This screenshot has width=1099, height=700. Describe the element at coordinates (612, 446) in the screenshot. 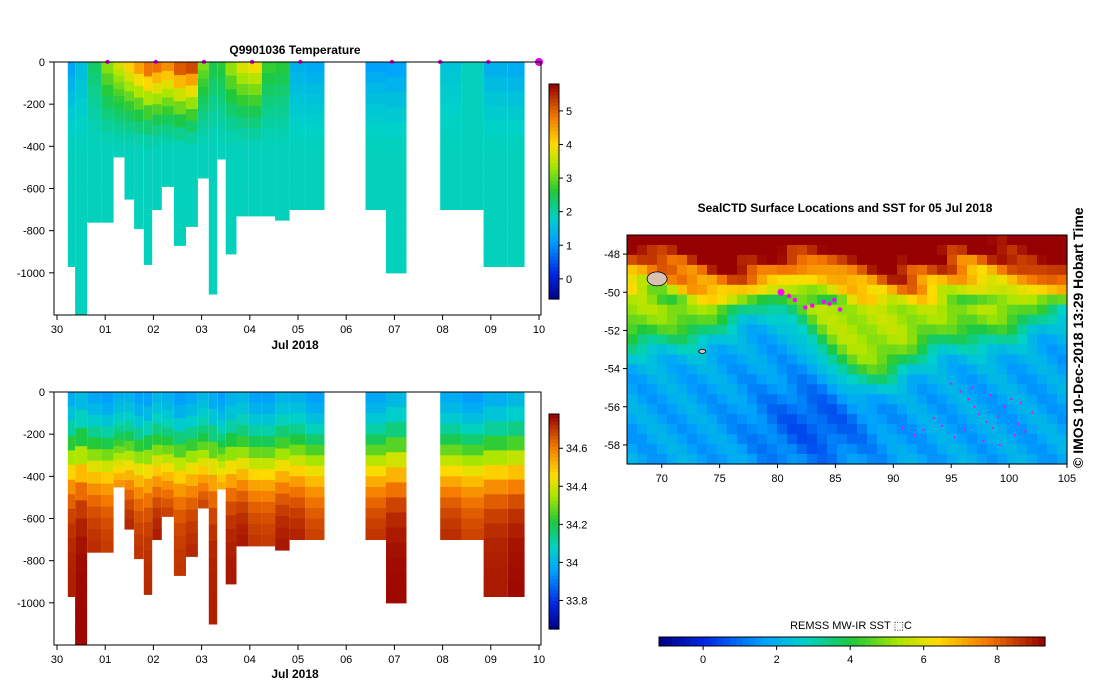

I see `map-y-tick-label: -58` at that location.